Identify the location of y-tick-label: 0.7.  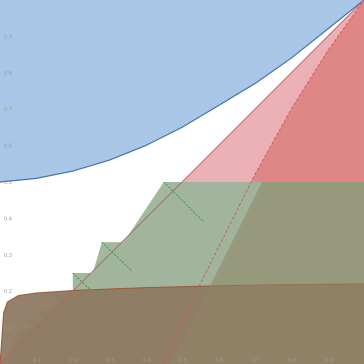
(8, 110).